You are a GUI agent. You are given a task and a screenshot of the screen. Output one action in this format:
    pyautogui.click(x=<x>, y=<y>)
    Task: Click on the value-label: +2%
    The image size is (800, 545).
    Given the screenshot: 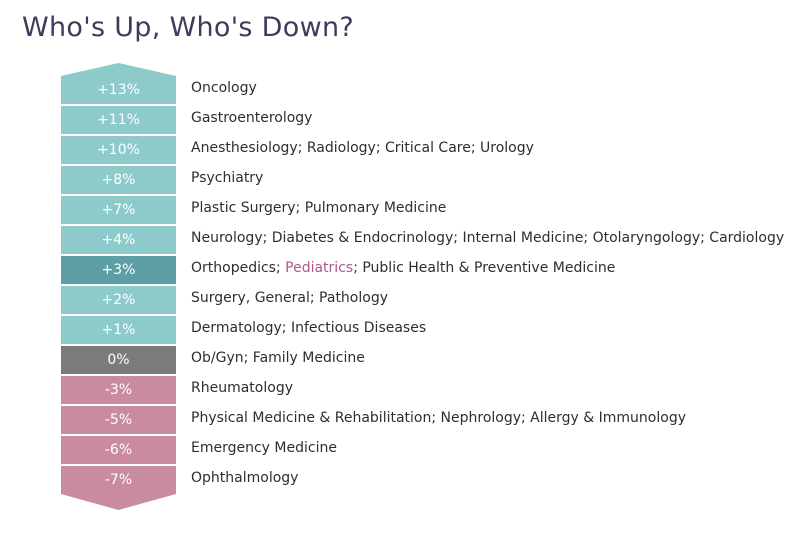 What is the action you would take?
    pyautogui.click(x=118, y=300)
    